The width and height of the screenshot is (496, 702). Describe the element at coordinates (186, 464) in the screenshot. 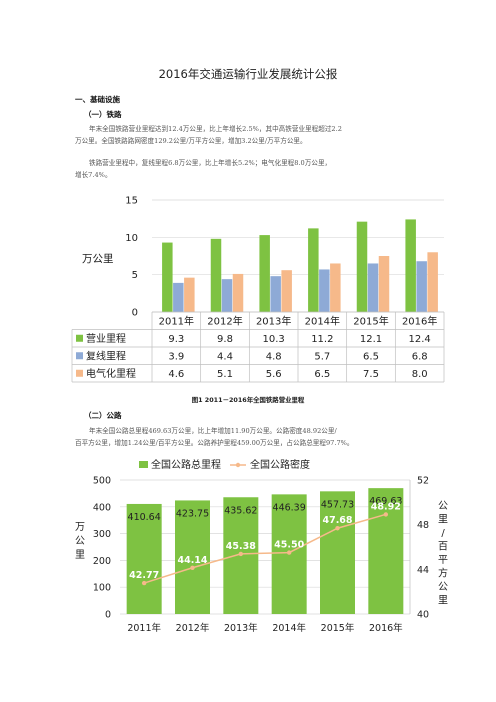

I see `chart2-legend-label: 全国公路总里程` at that location.